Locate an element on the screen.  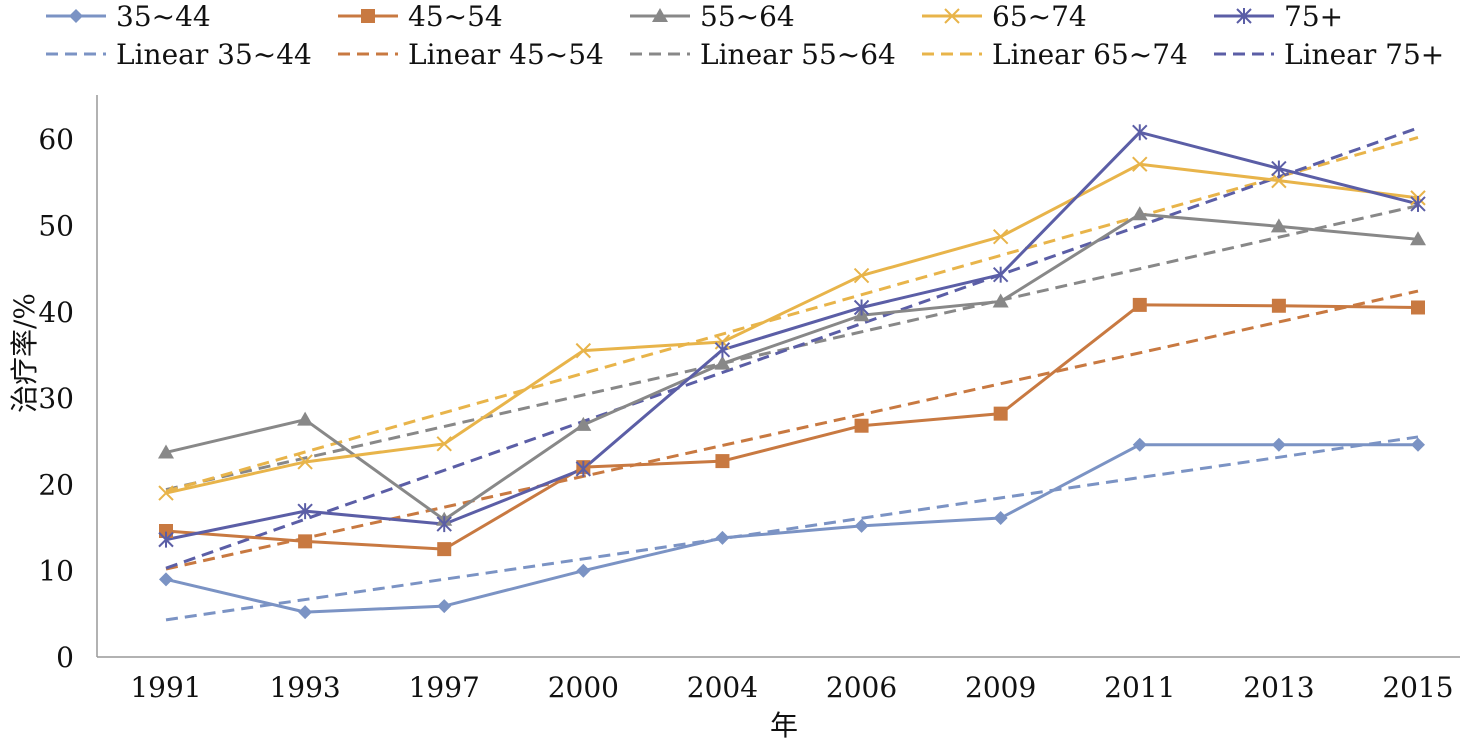
x-tick-label: 2011 is located at coordinates (1139, 687).